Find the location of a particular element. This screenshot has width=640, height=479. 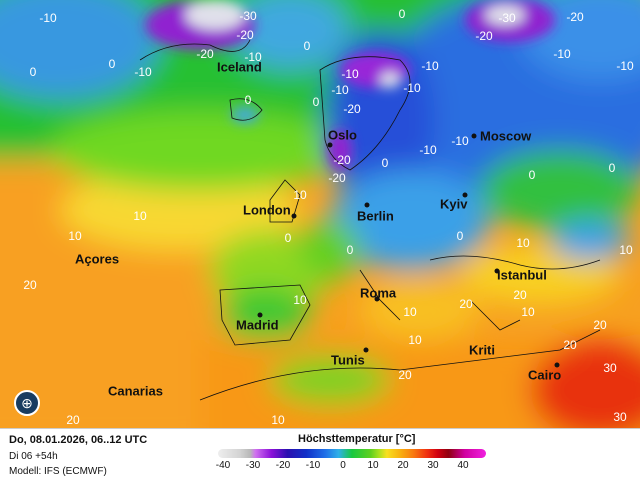

model-name: Modell: IFS (ECMWF) is located at coordinates (58, 471).